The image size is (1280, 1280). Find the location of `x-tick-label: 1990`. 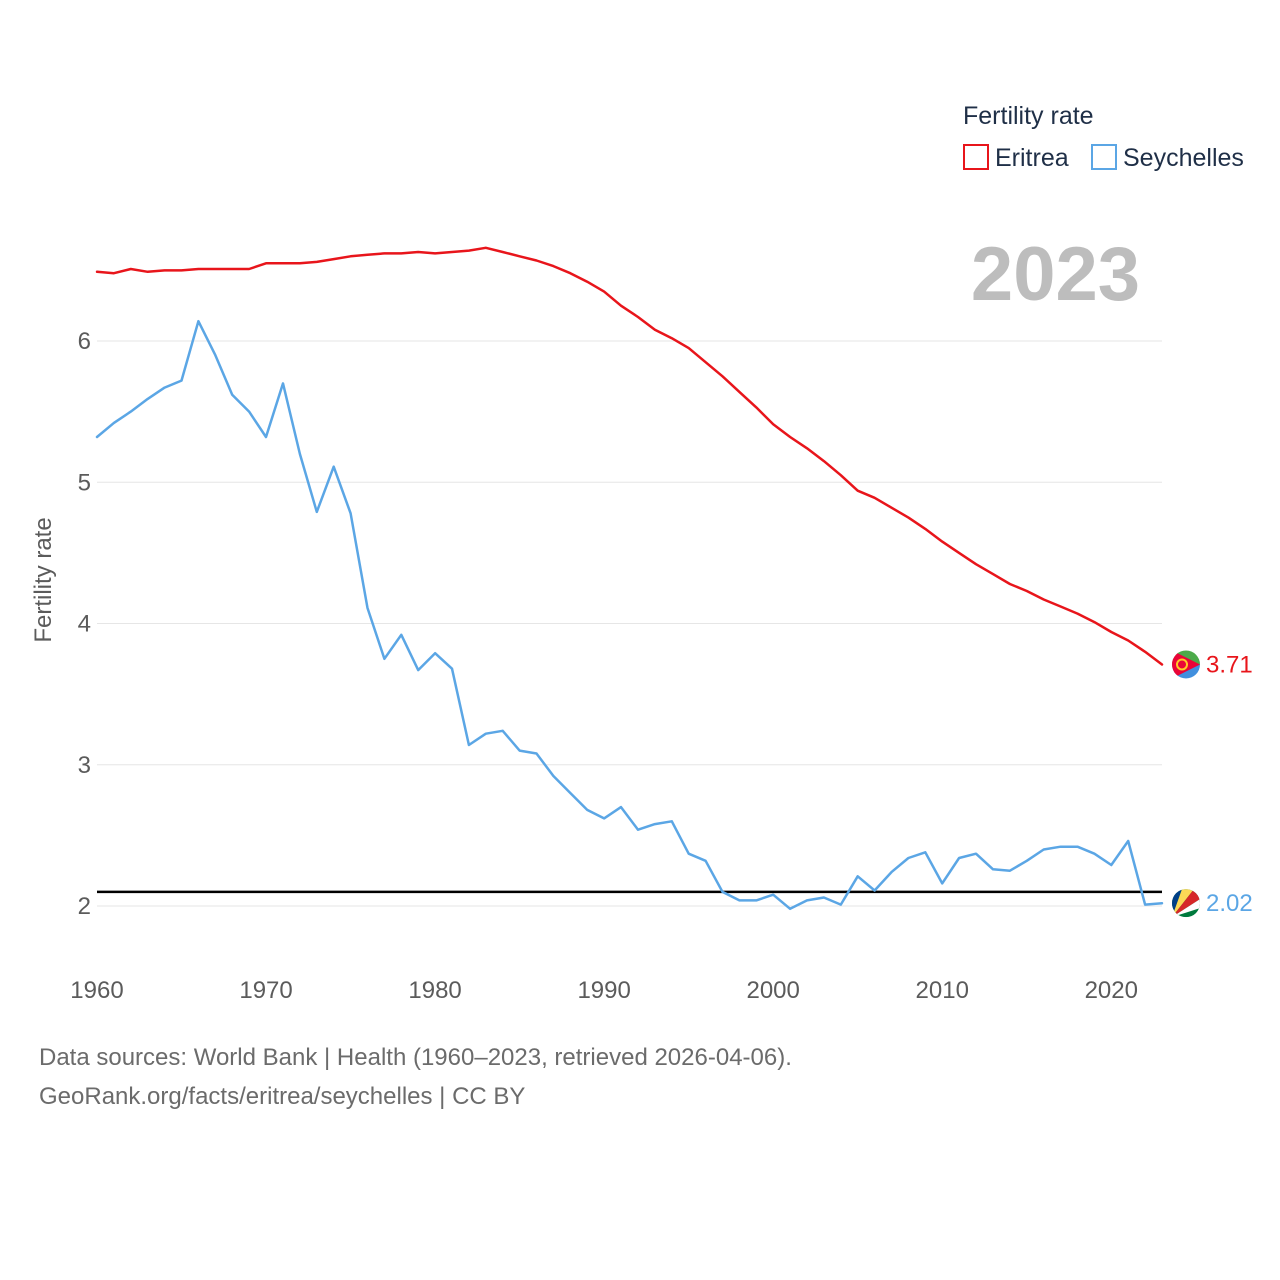

x-tick-label: 1990 is located at coordinates (603, 990).